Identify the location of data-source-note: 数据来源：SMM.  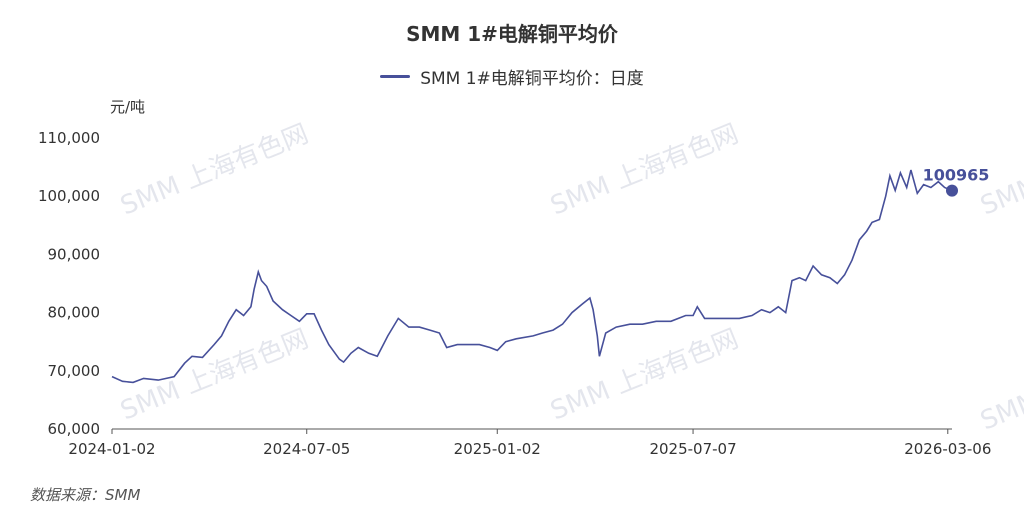
(85, 495).